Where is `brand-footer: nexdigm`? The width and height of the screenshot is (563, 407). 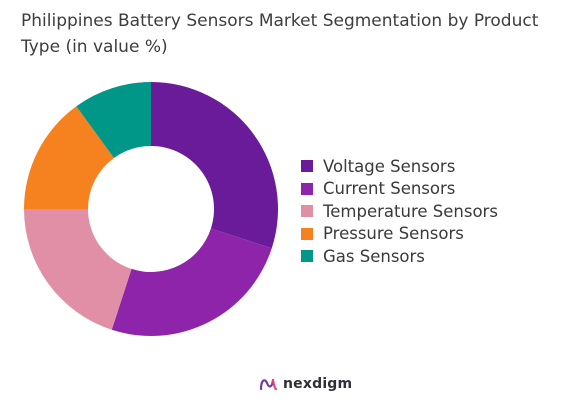 brand-footer: nexdigm is located at coordinates (305, 384).